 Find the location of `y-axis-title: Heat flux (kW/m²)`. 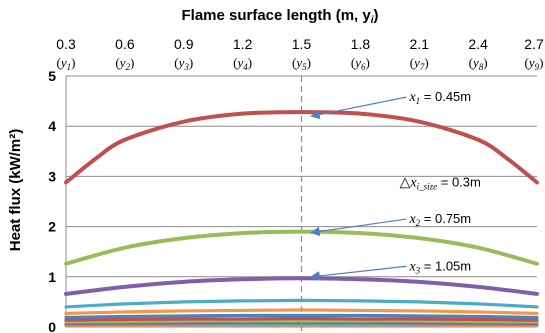

y-axis-title: Heat flux (kW/m²) is located at coordinates (15, 190).